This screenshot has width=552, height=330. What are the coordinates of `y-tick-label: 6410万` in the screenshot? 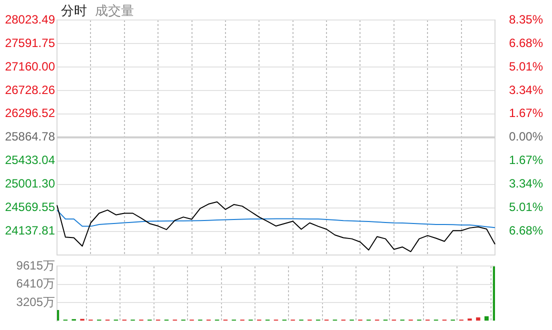 It's located at (35, 283).